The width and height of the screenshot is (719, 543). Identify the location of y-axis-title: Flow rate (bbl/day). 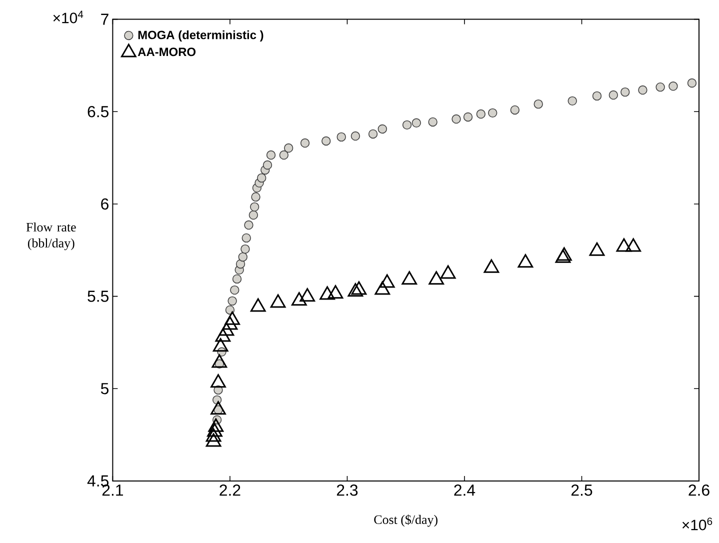
(51, 236).